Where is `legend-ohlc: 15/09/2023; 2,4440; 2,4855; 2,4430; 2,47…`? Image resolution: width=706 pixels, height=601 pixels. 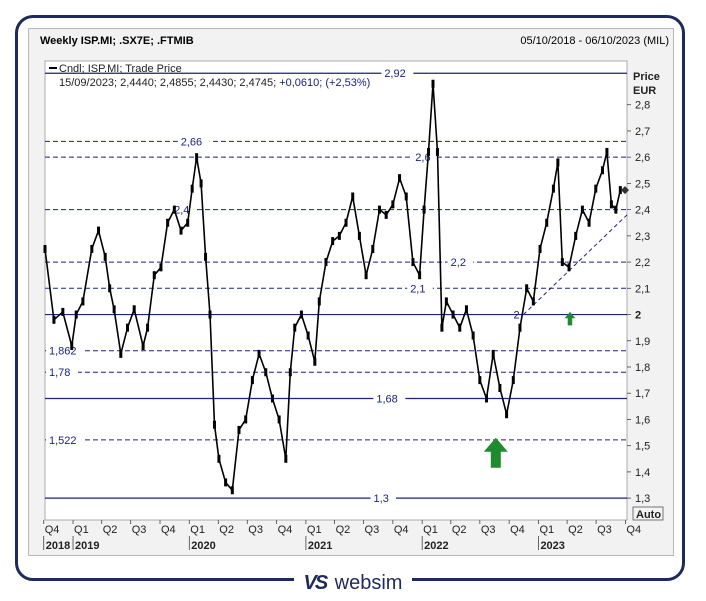
legend-ohlc: 15/09/2023; 2,4440; 2,4855; 2,4430; 2,47… is located at coordinates (214, 83).